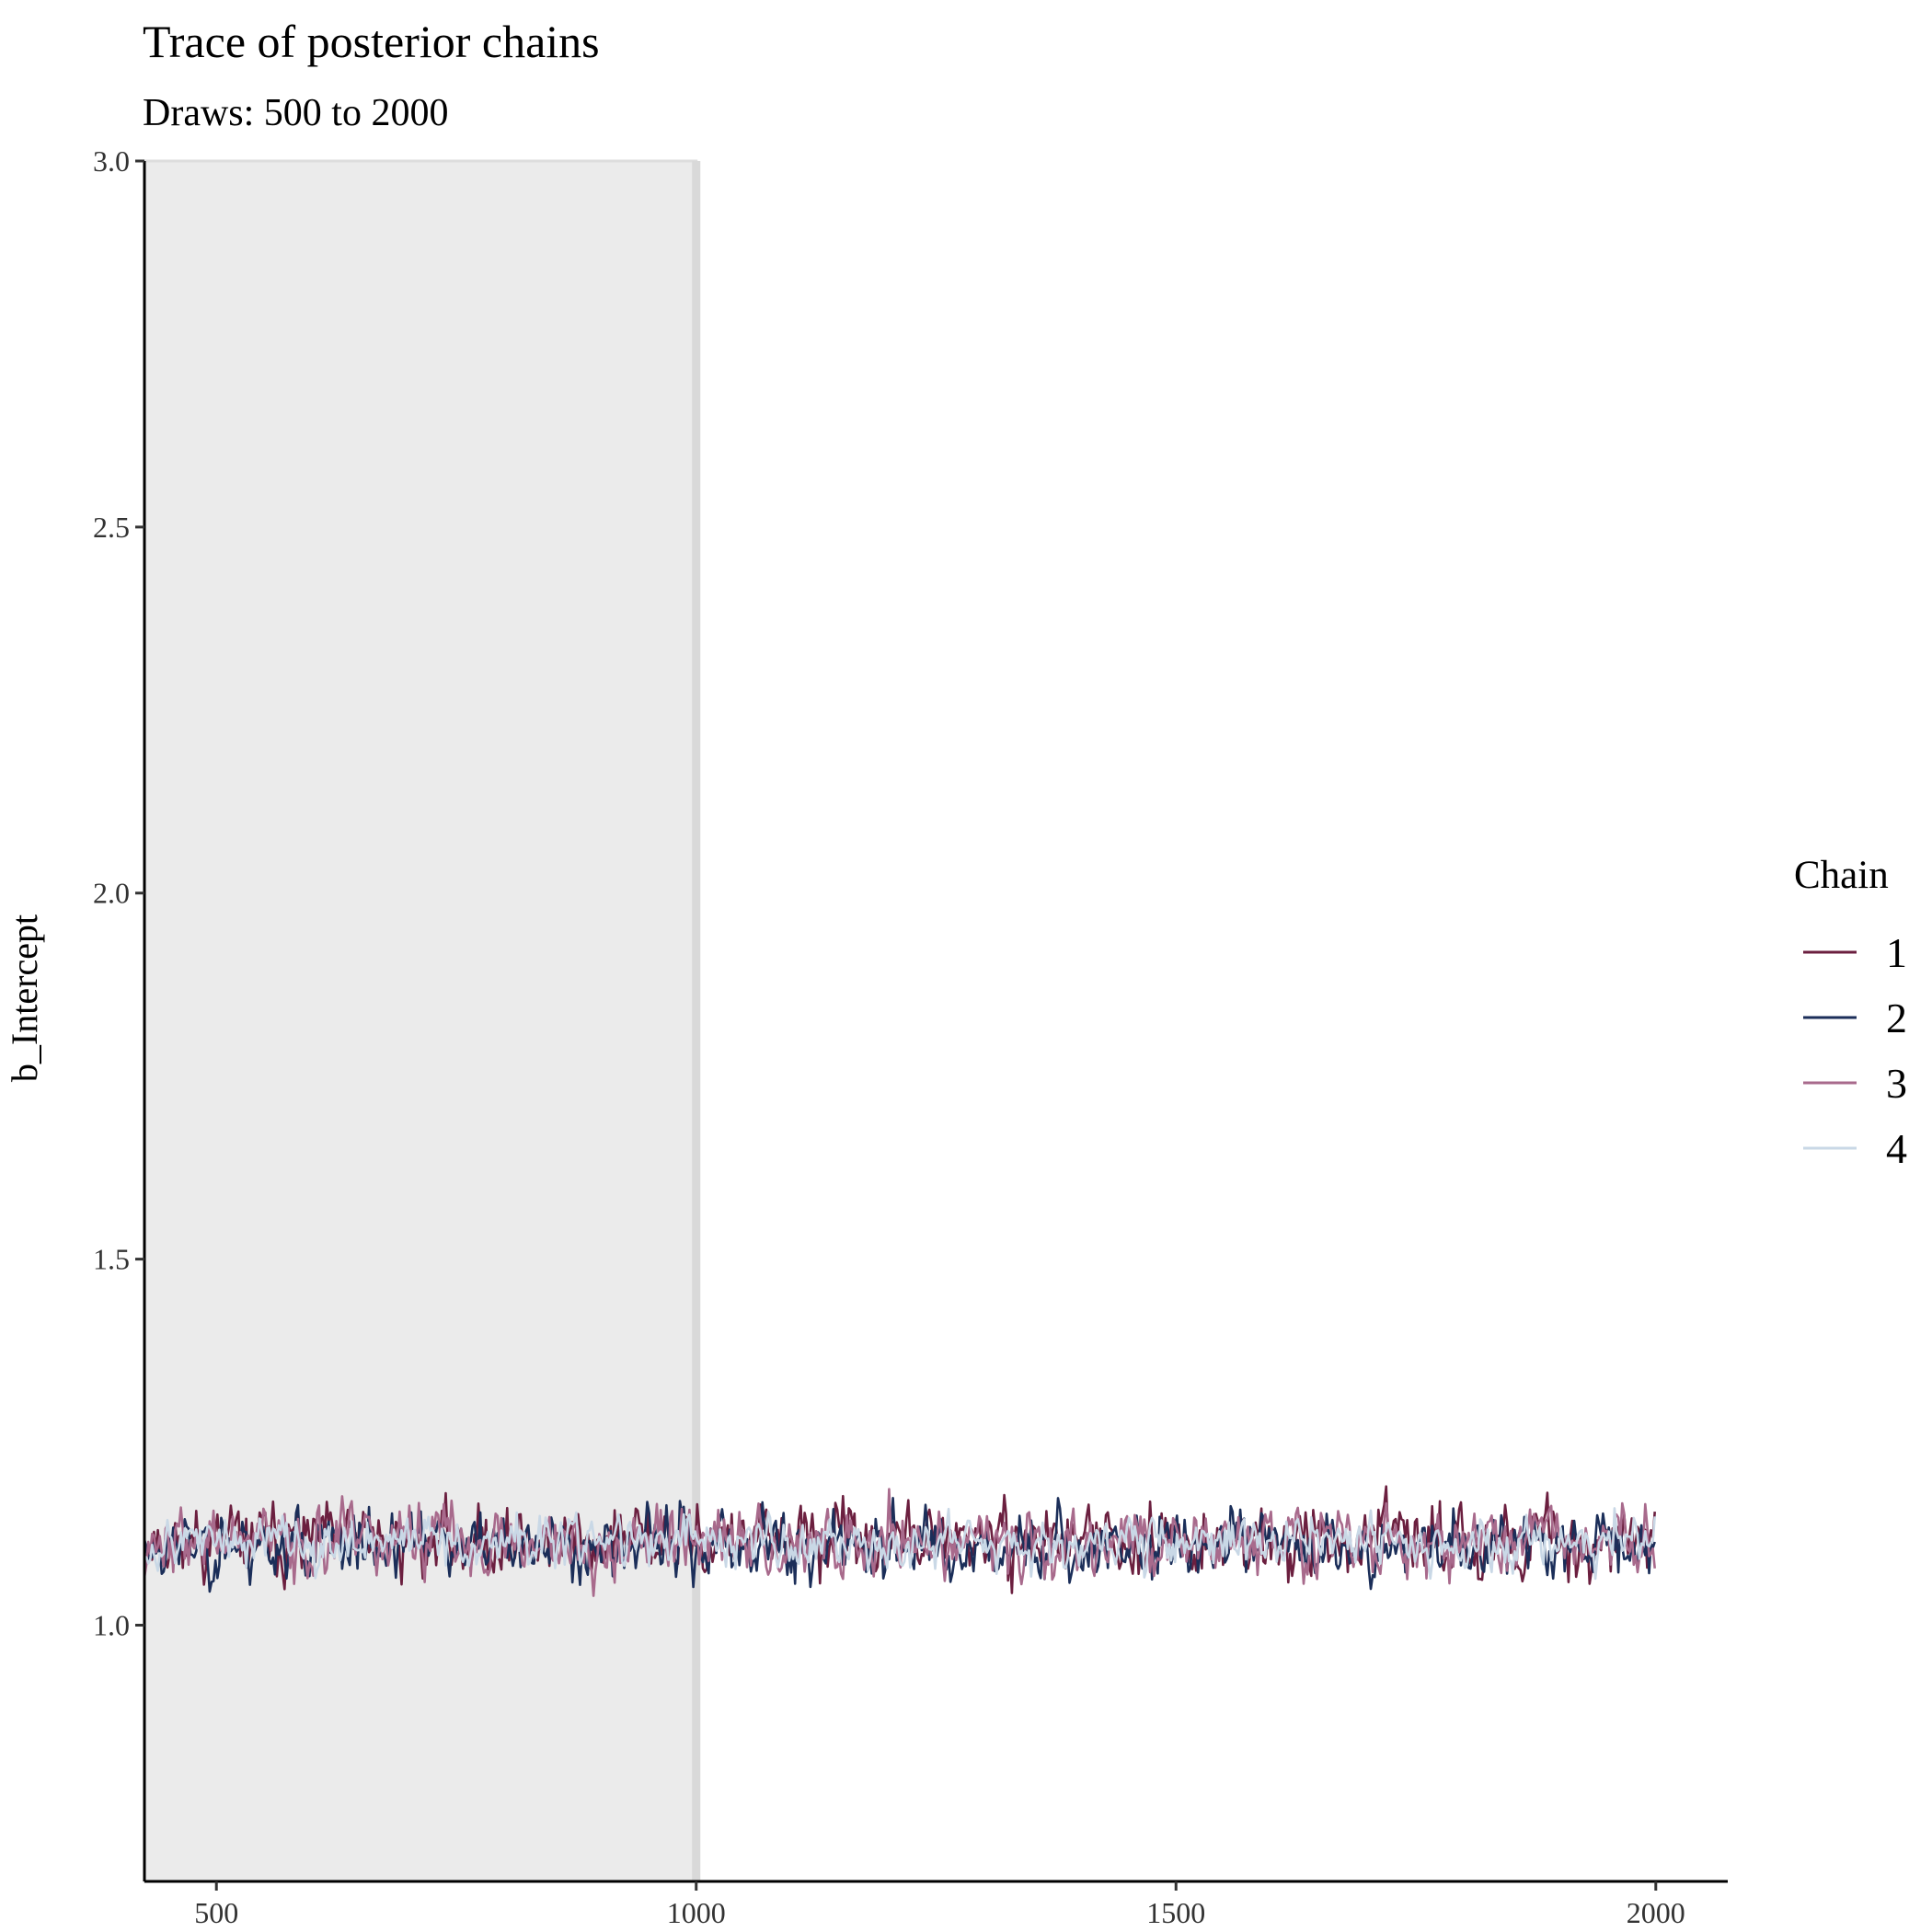  What do you see at coordinates (696, 1913) in the screenshot?
I see `x-tick-label: 1000` at bounding box center [696, 1913].